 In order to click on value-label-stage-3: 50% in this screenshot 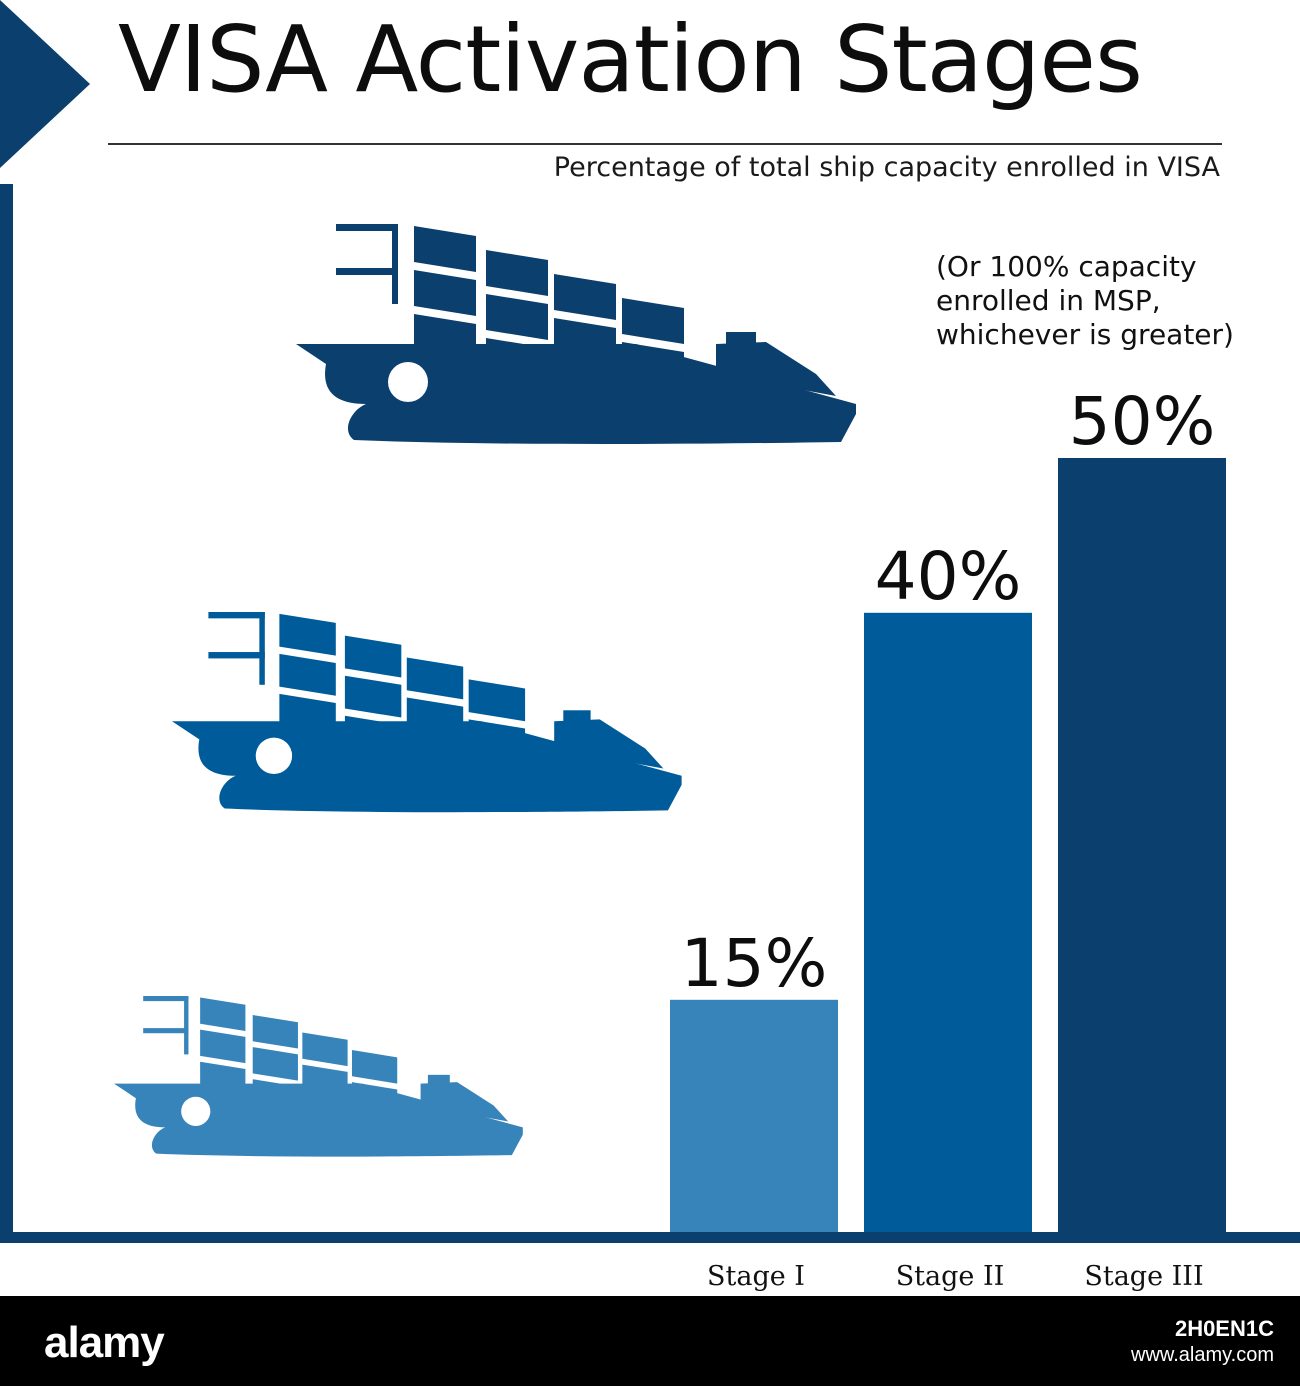, I will do `click(1142, 421)`.